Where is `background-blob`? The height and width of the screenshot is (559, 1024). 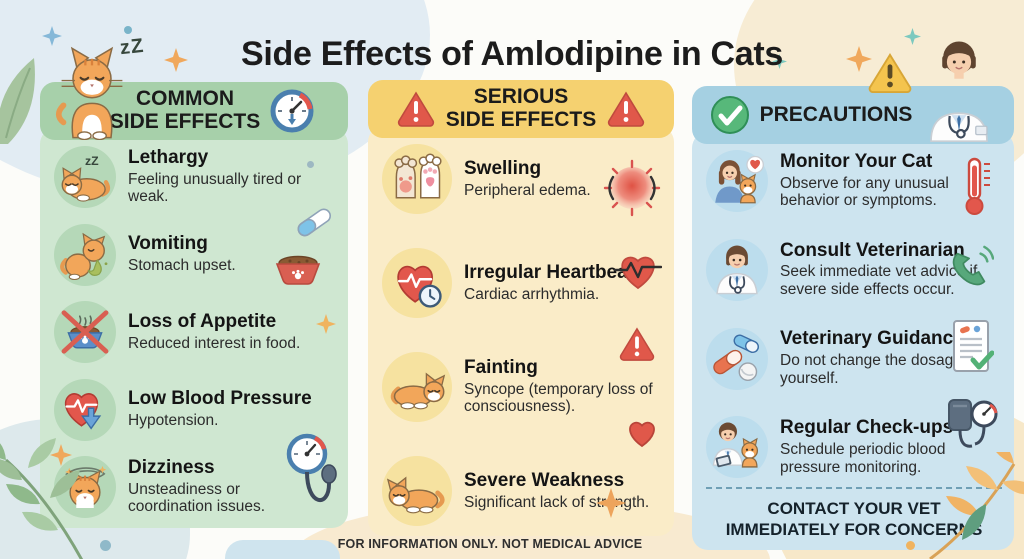 background-blob is located at coordinates (282, 549).